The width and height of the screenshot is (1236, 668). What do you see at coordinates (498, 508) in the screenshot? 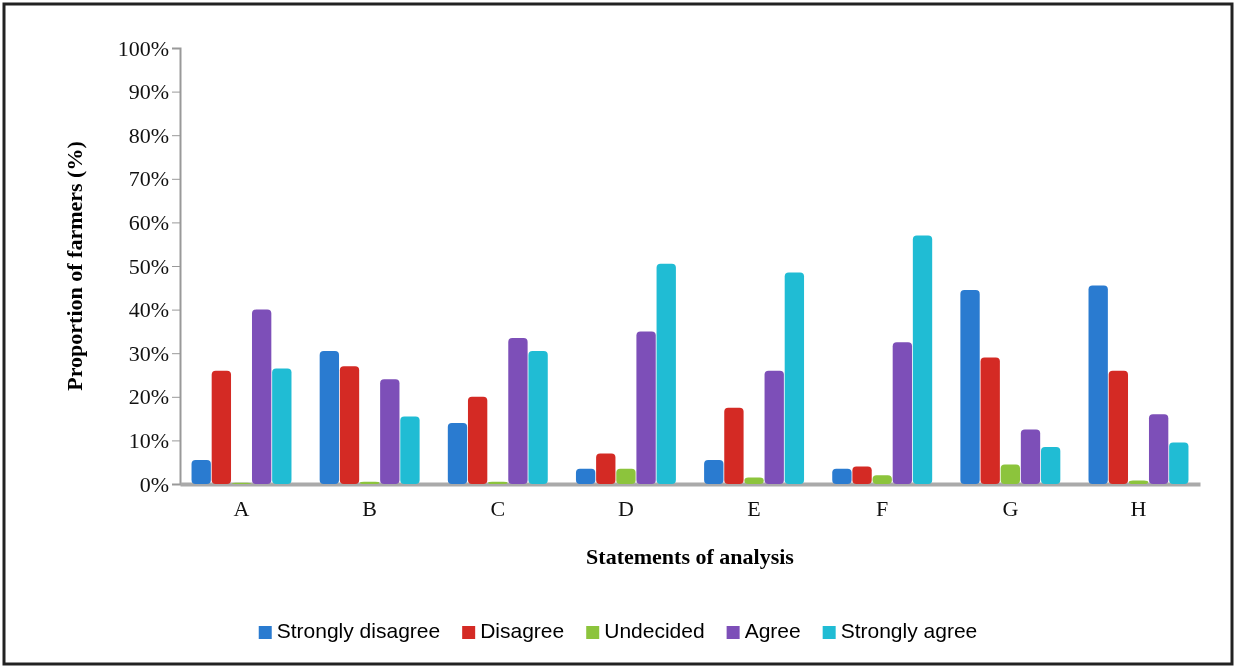
I see `x-tick-label: C` at bounding box center [498, 508].